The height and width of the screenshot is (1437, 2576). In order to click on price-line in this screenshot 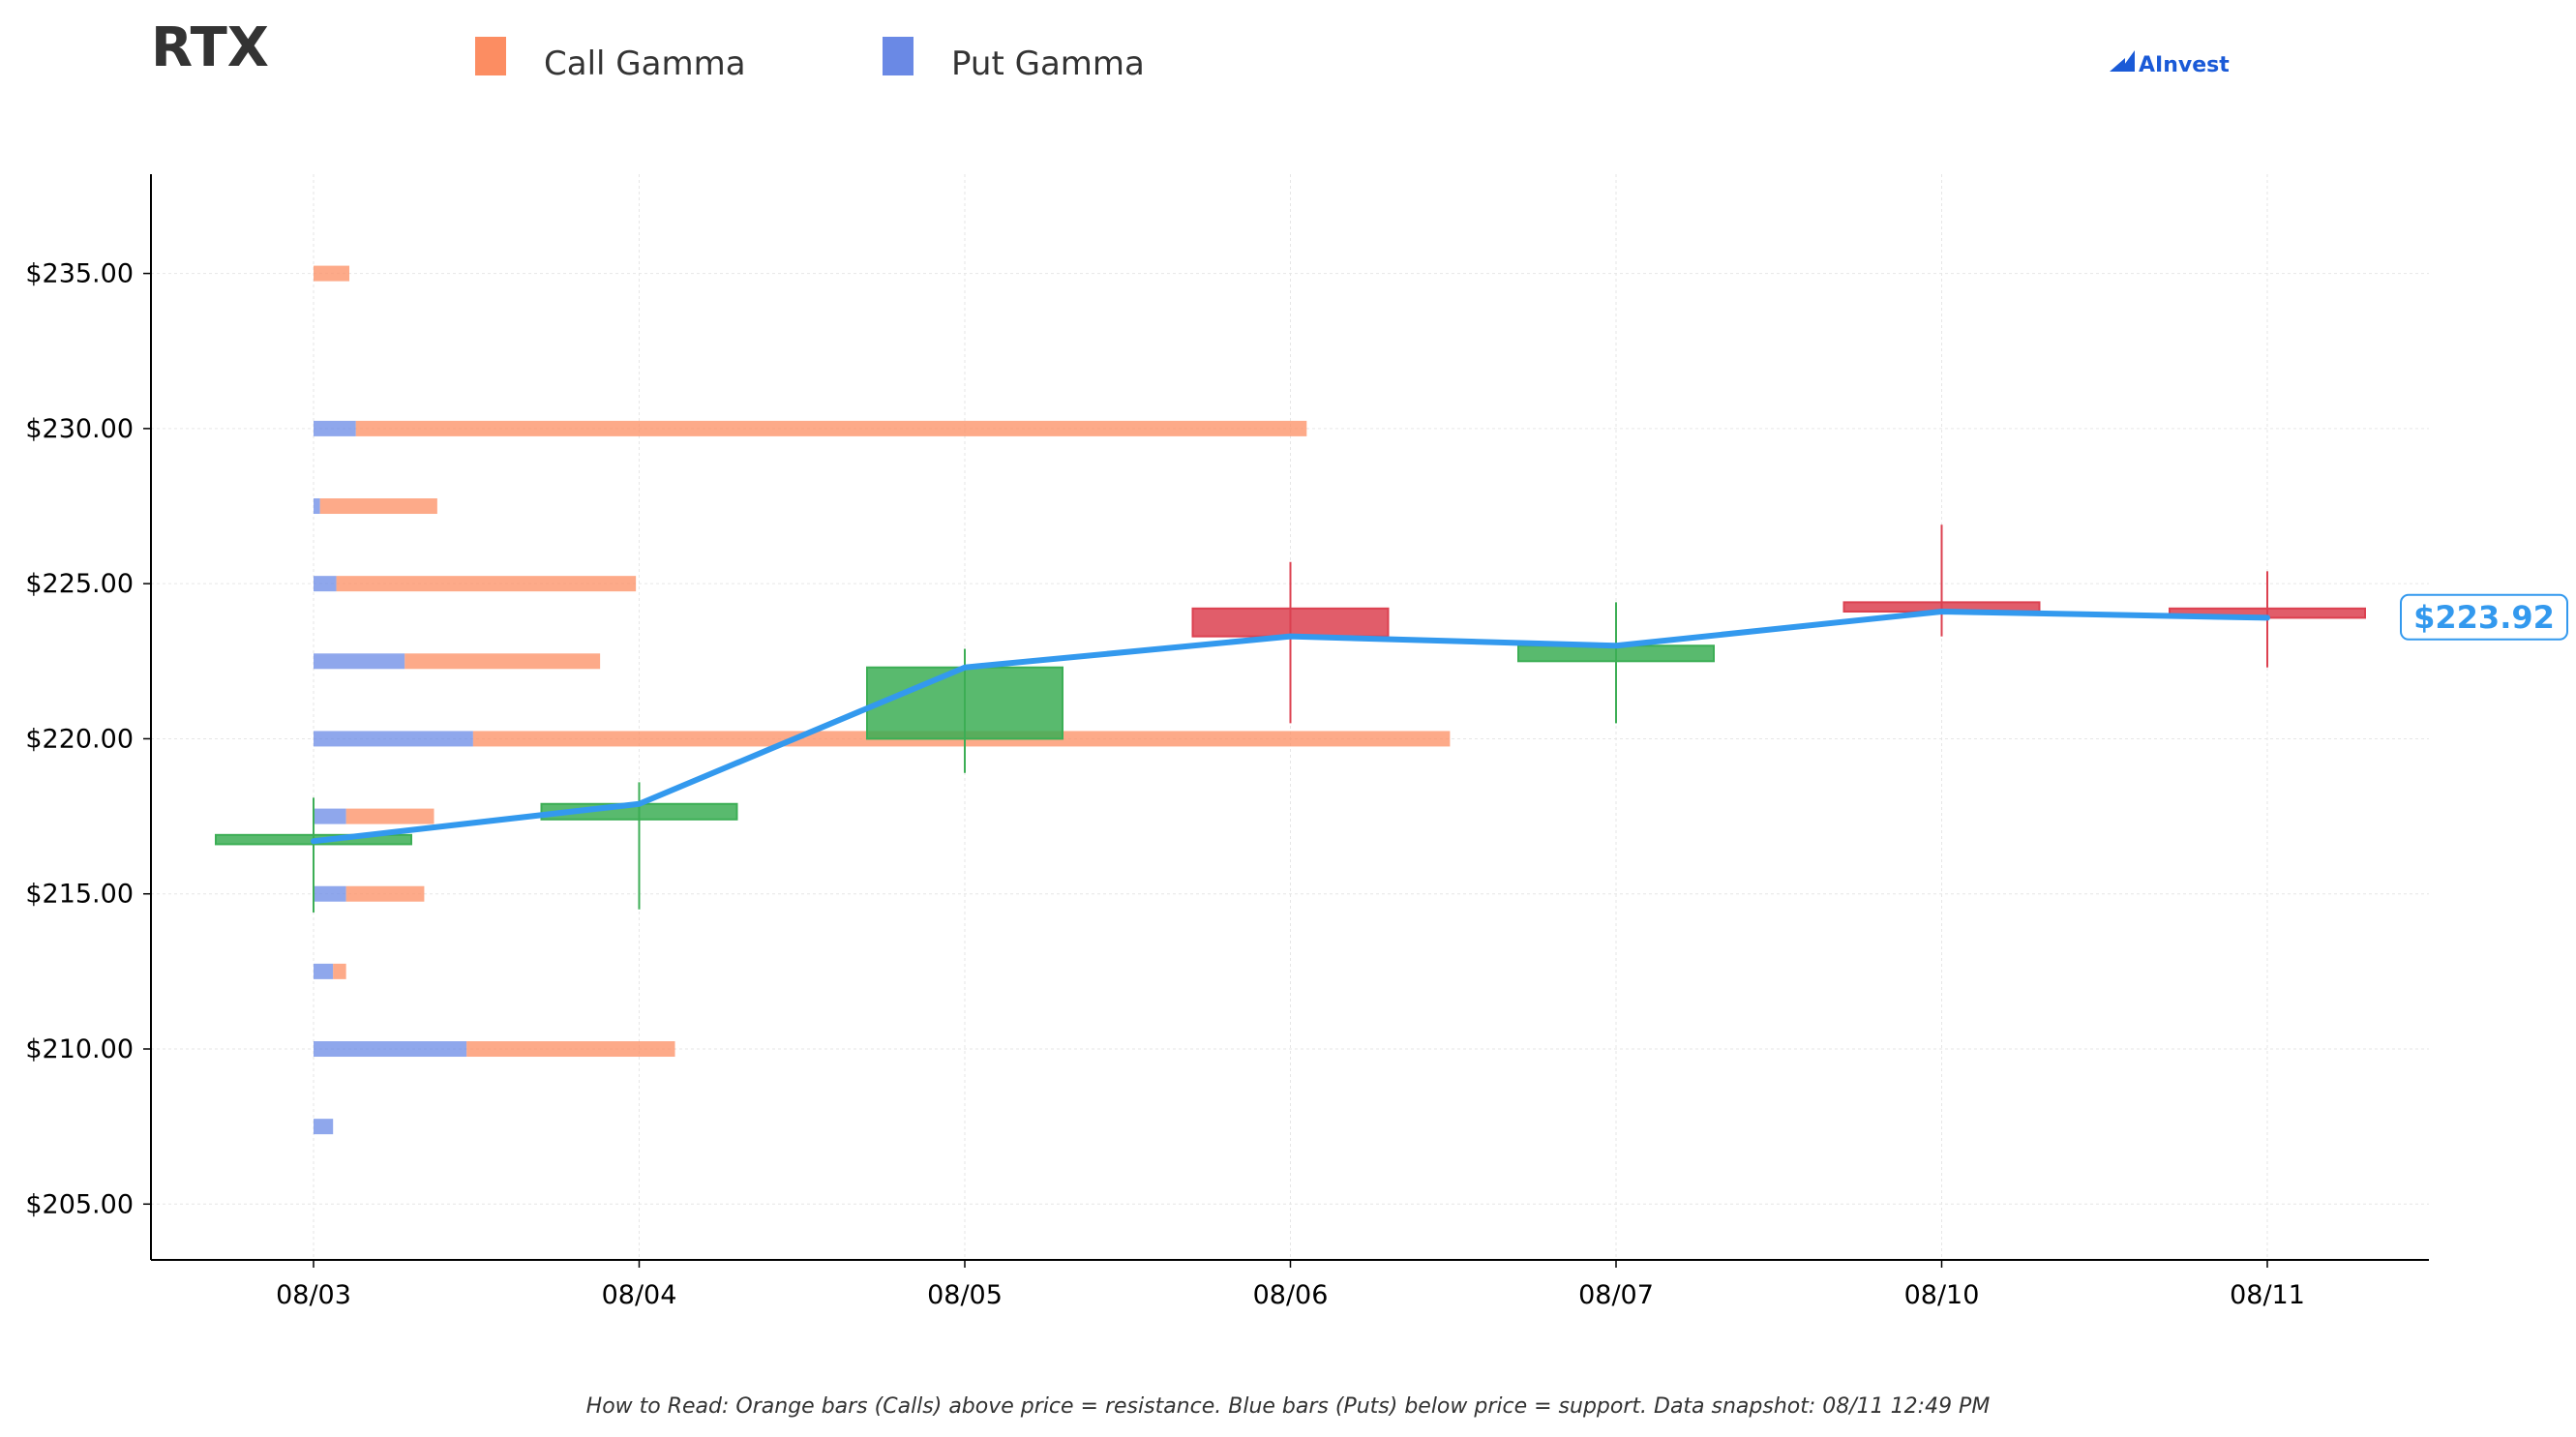, I will do `click(1290, 727)`.